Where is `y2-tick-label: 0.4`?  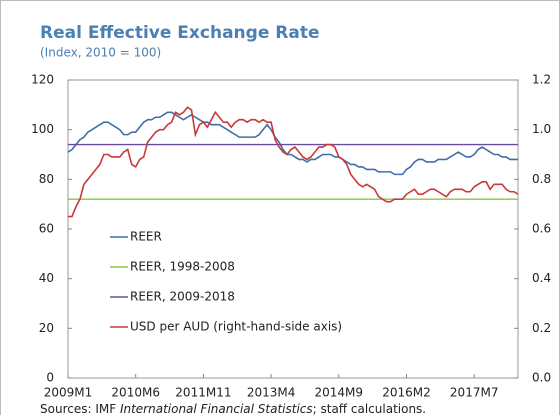 y2-tick-label: 0.4 is located at coordinates (541, 278).